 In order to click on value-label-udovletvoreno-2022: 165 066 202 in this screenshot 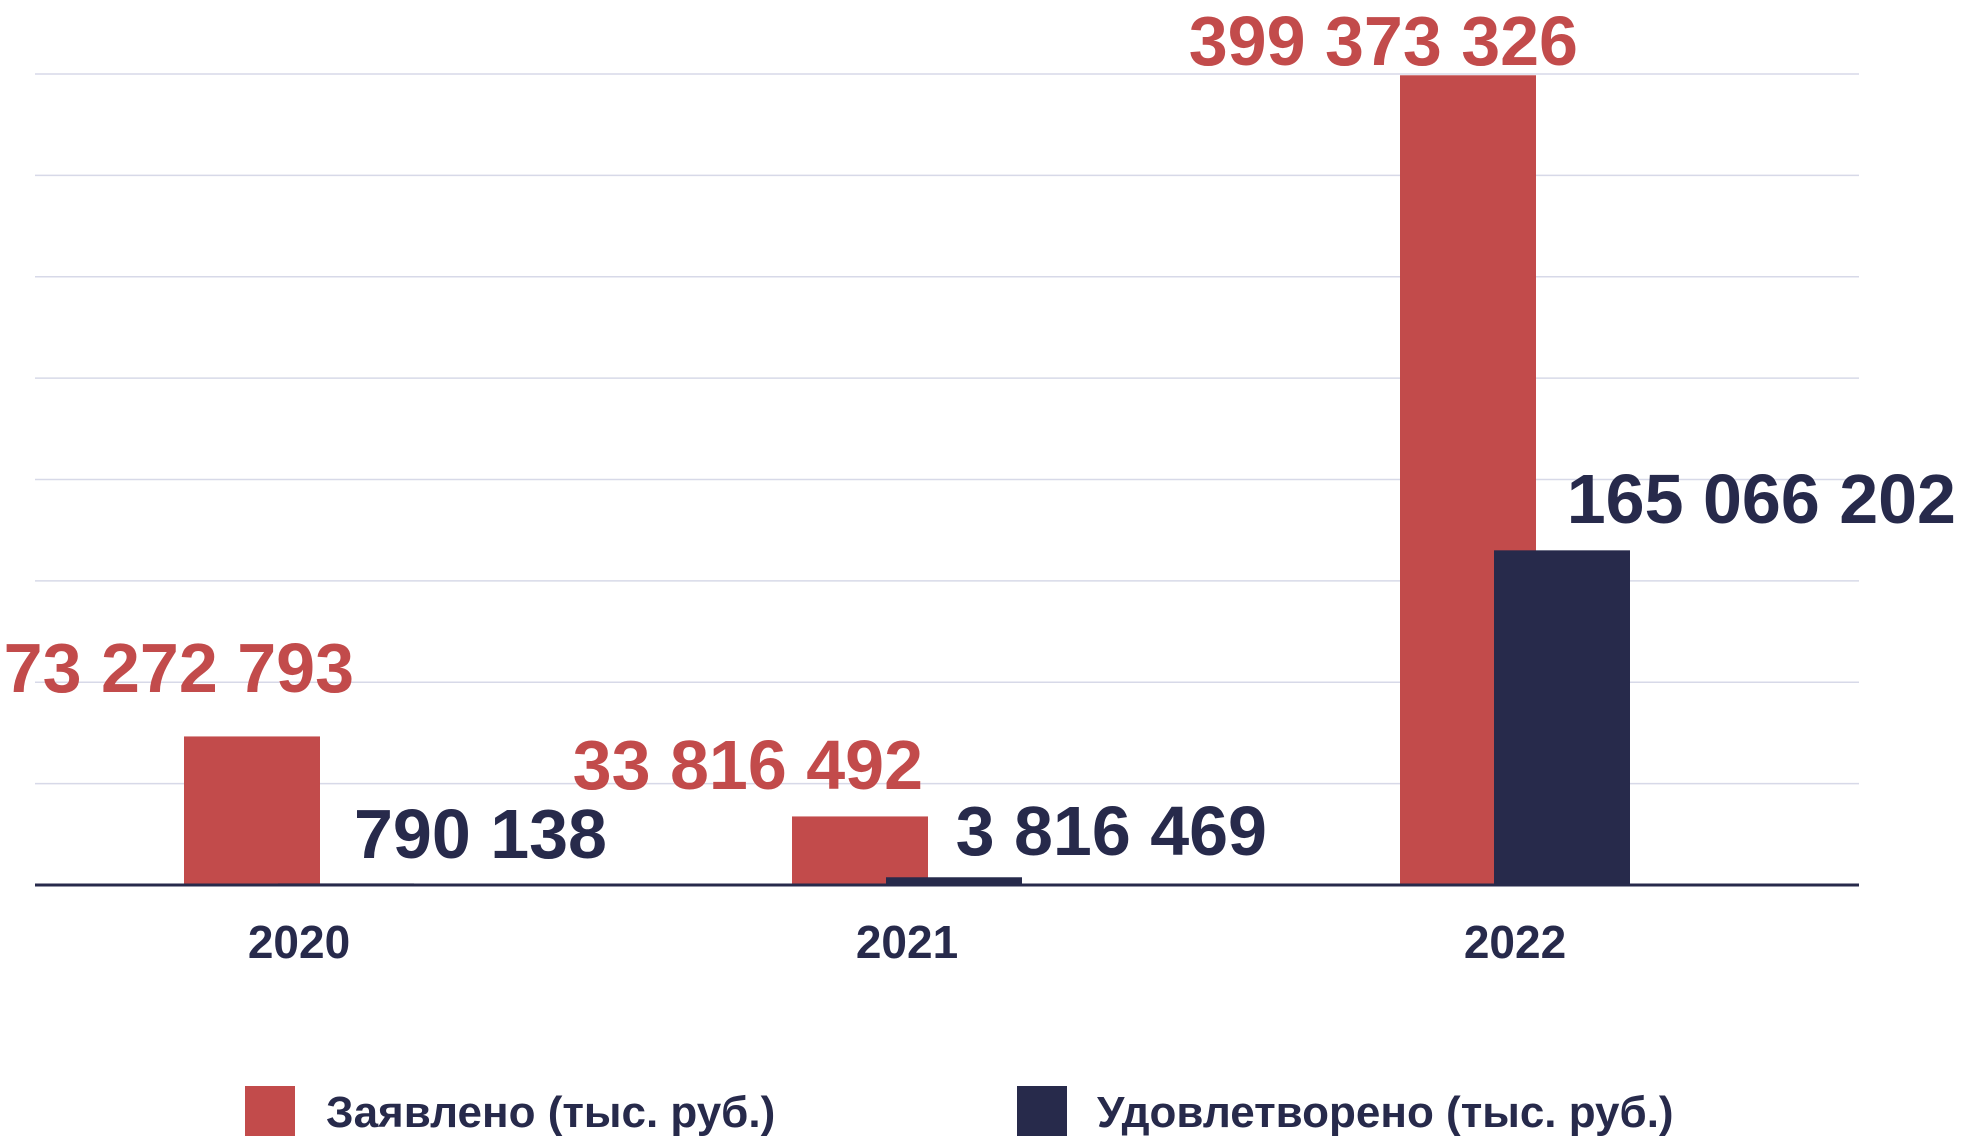, I will do `click(1761, 499)`.